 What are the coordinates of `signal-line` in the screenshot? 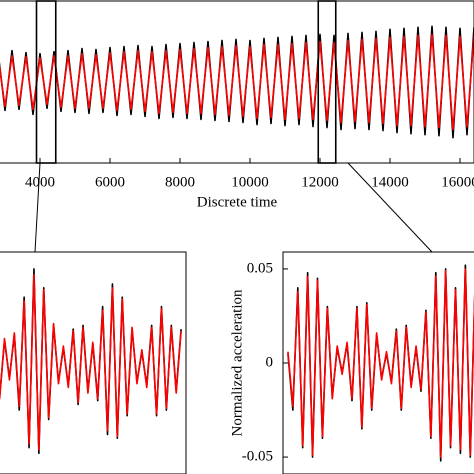 It's located at (91, 362).